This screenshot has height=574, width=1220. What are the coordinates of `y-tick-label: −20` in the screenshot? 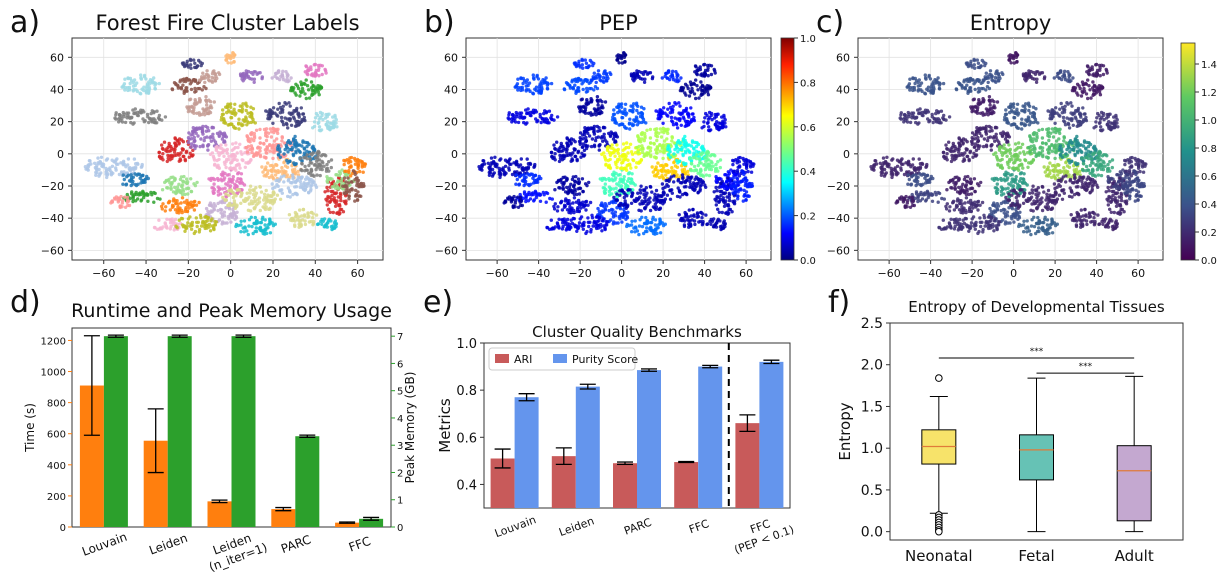 It's located at (446, 186).